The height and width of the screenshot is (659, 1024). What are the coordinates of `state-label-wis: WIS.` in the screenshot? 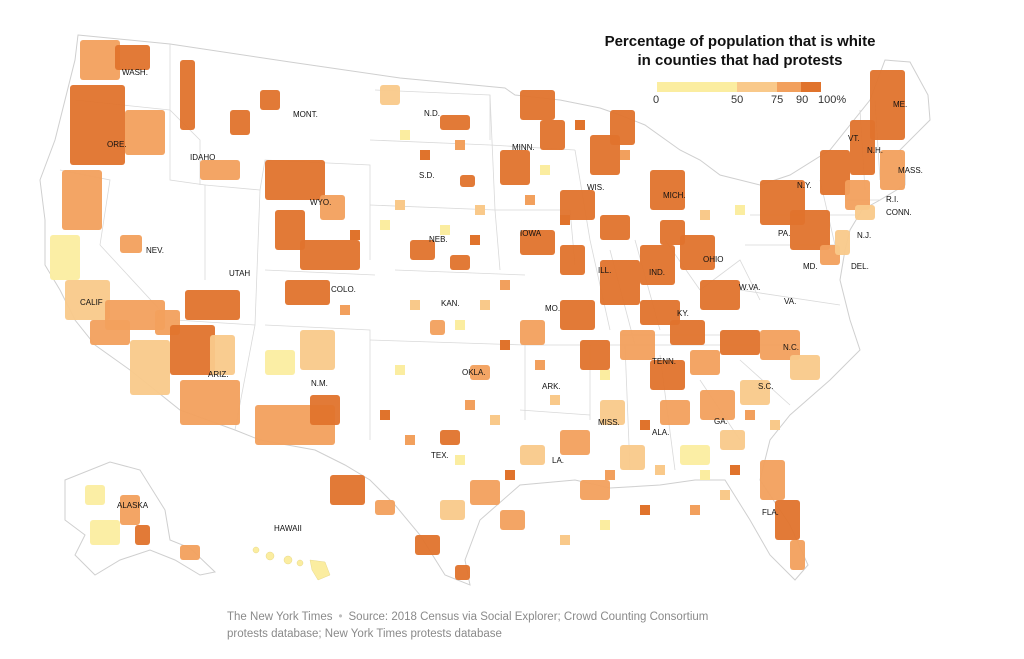 It's located at (595, 187).